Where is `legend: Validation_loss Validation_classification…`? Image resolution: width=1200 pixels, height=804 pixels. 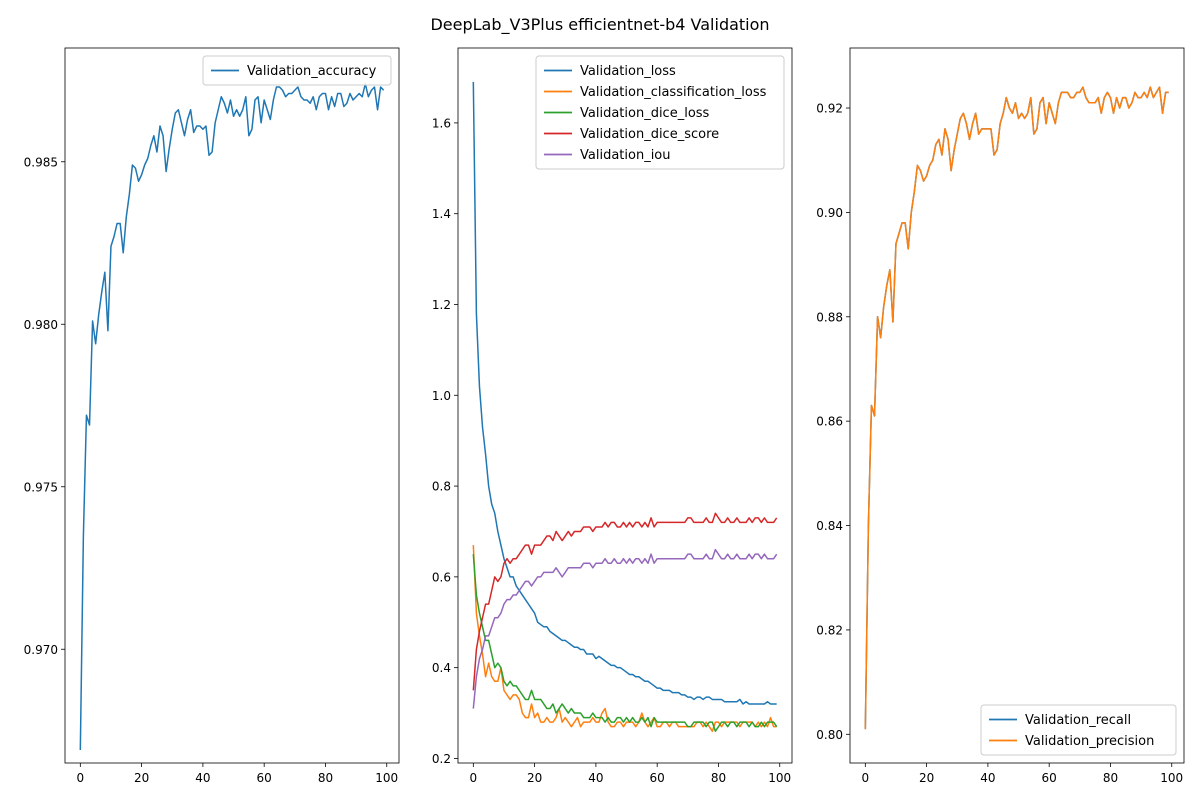 legend: Validation_loss Validation_classification… is located at coordinates (660, 112).